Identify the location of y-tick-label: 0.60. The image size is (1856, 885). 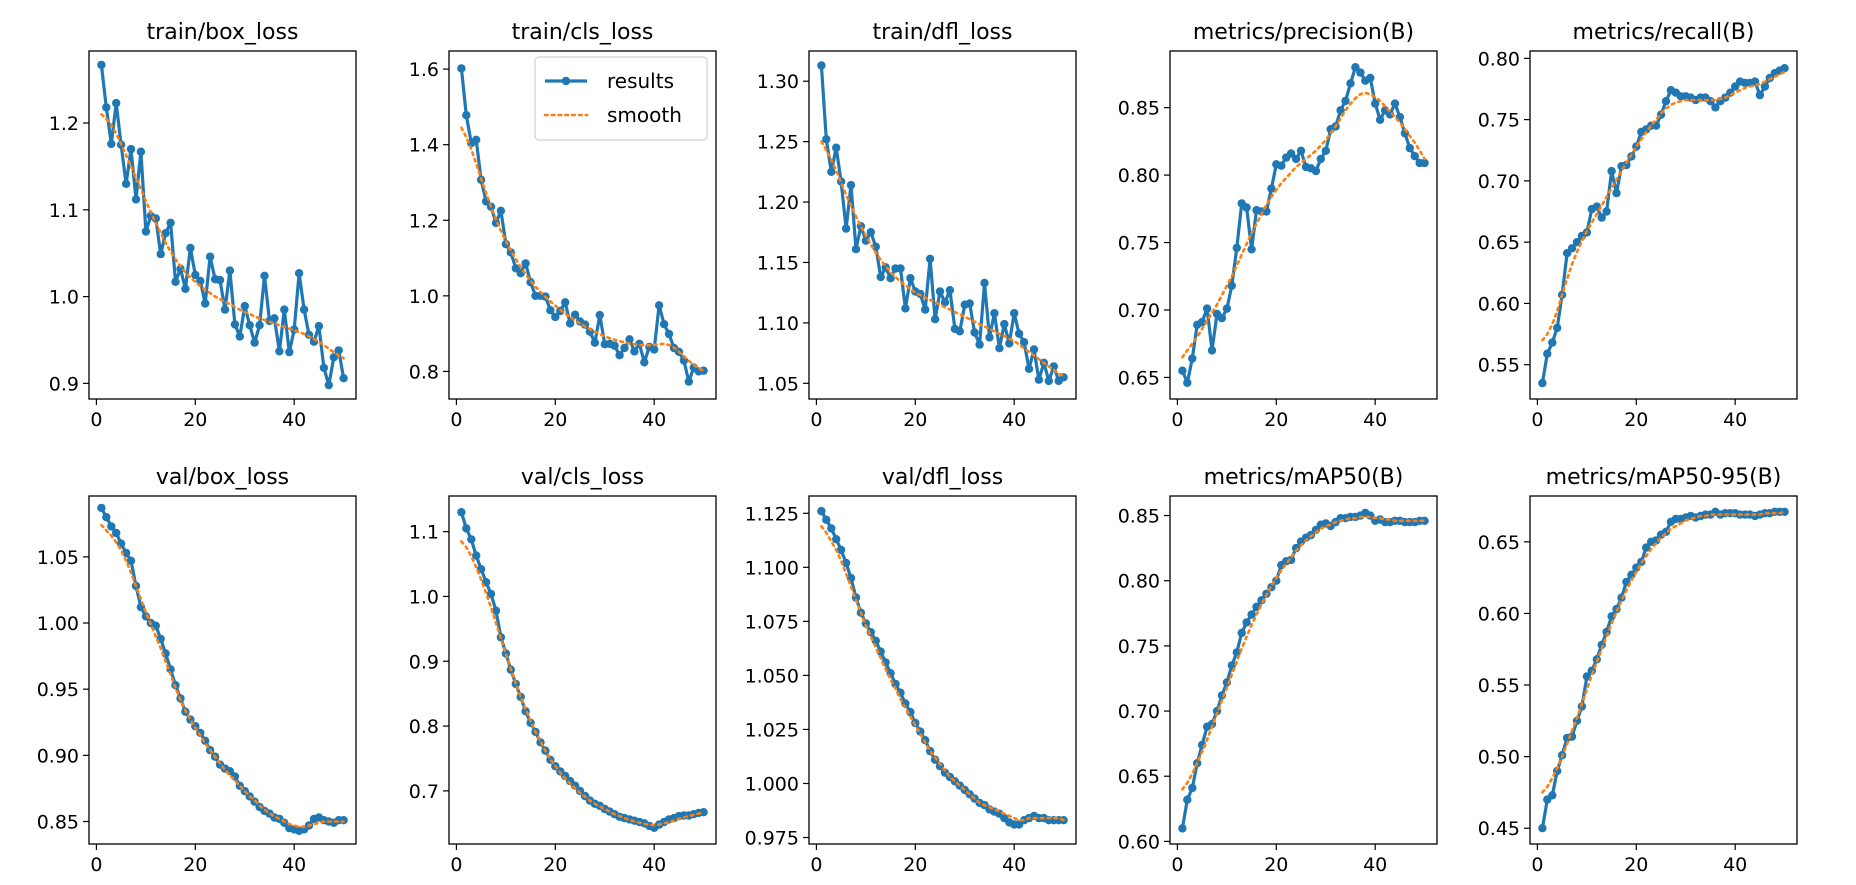
(1499, 304).